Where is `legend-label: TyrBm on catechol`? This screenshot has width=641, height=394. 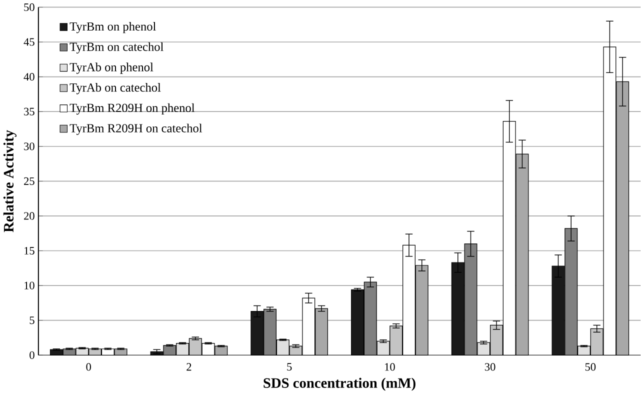
legend-label: TyrBm on catechol is located at coordinates (117, 48).